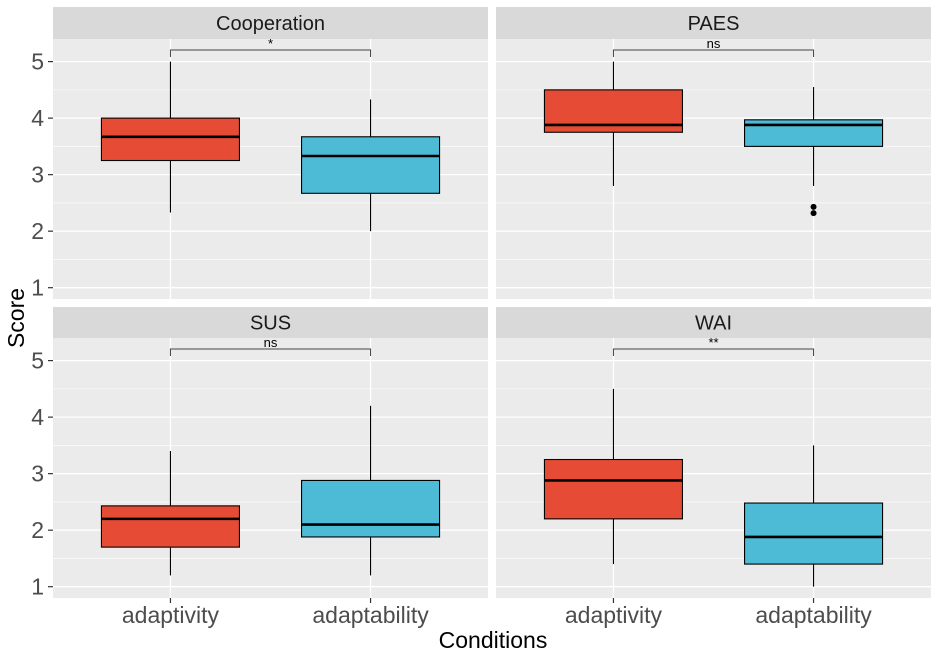 The width and height of the screenshot is (939, 660). I want to click on y-axis-title: Score, so click(16, 318).